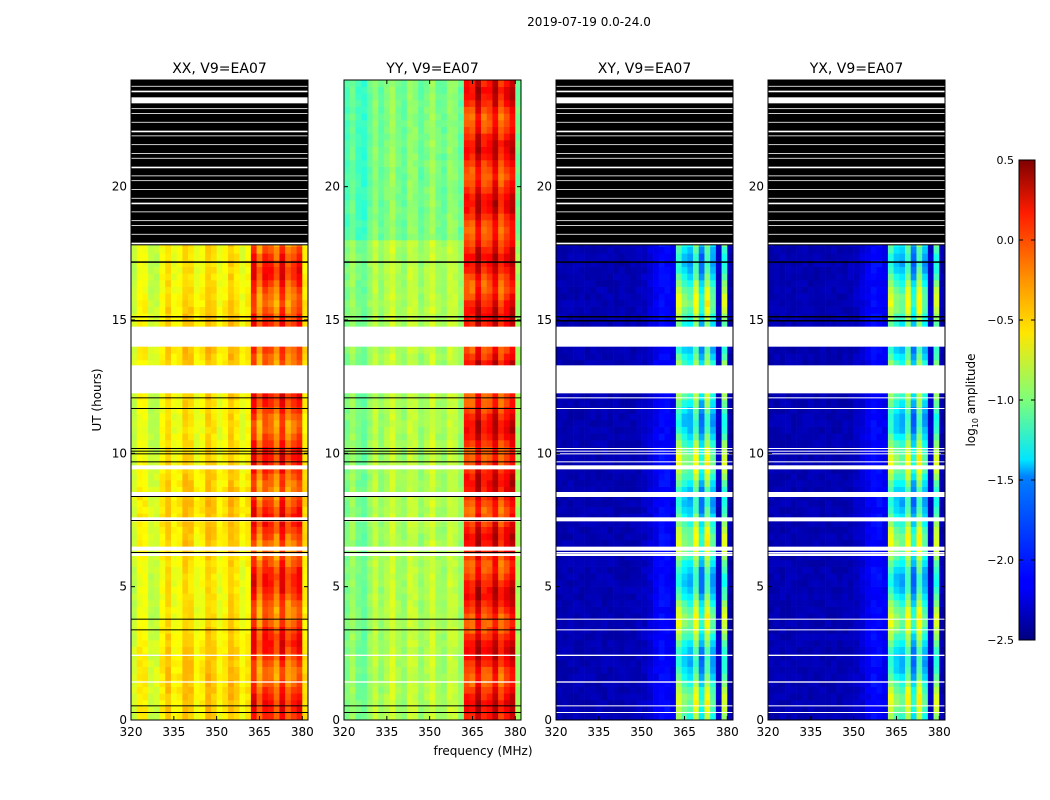  Describe the element at coordinates (131, 732) in the screenshot. I see `x-tick-label: 320` at that location.